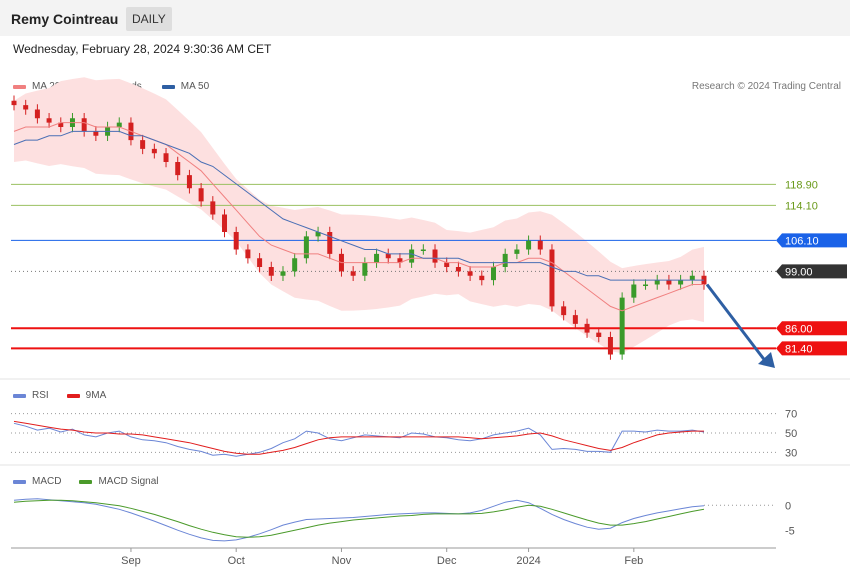 The width and height of the screenshot is (850, 576). I want to click on x-tick-label: Dec, so click(447, 561).